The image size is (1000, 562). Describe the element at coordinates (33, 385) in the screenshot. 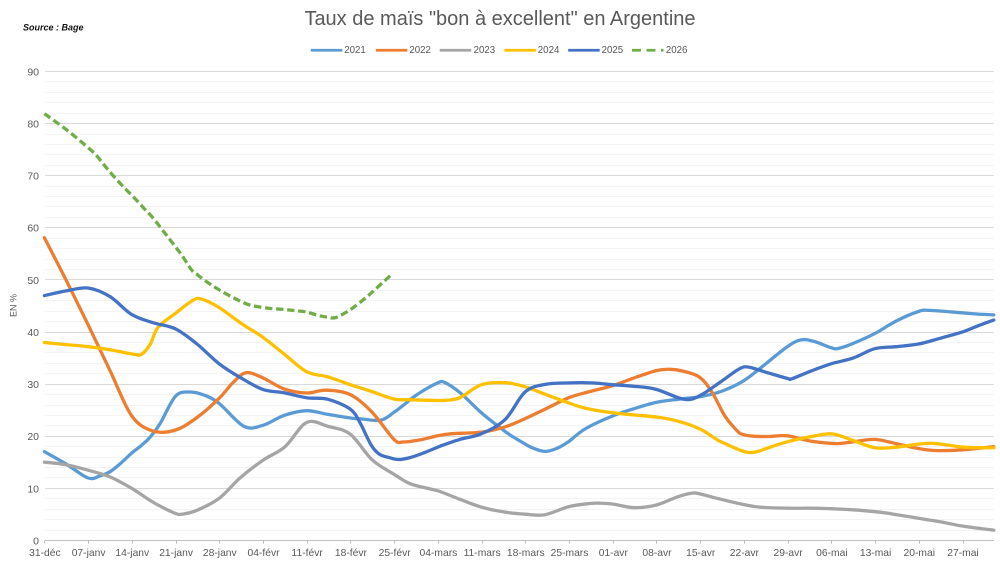

I see `svg-text: 30` at that location.